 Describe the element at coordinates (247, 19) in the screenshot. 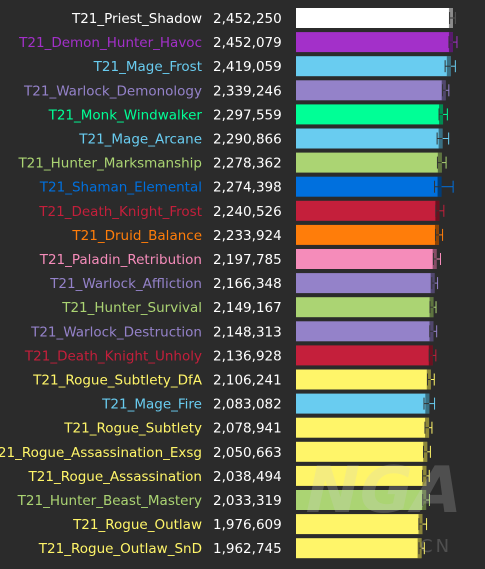

I see `value-label-0: 2,452,250` at that location.